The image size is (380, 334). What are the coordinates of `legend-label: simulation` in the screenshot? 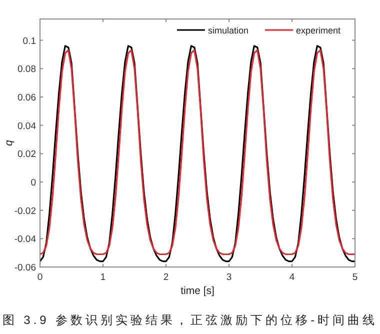 It's located at (228, 31).